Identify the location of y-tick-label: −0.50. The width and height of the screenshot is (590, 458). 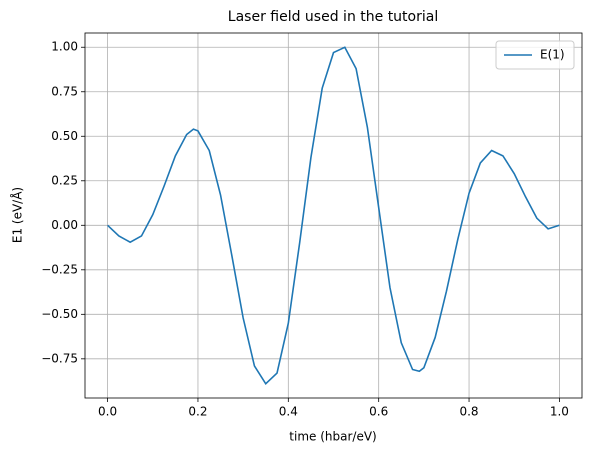
(59, 314).